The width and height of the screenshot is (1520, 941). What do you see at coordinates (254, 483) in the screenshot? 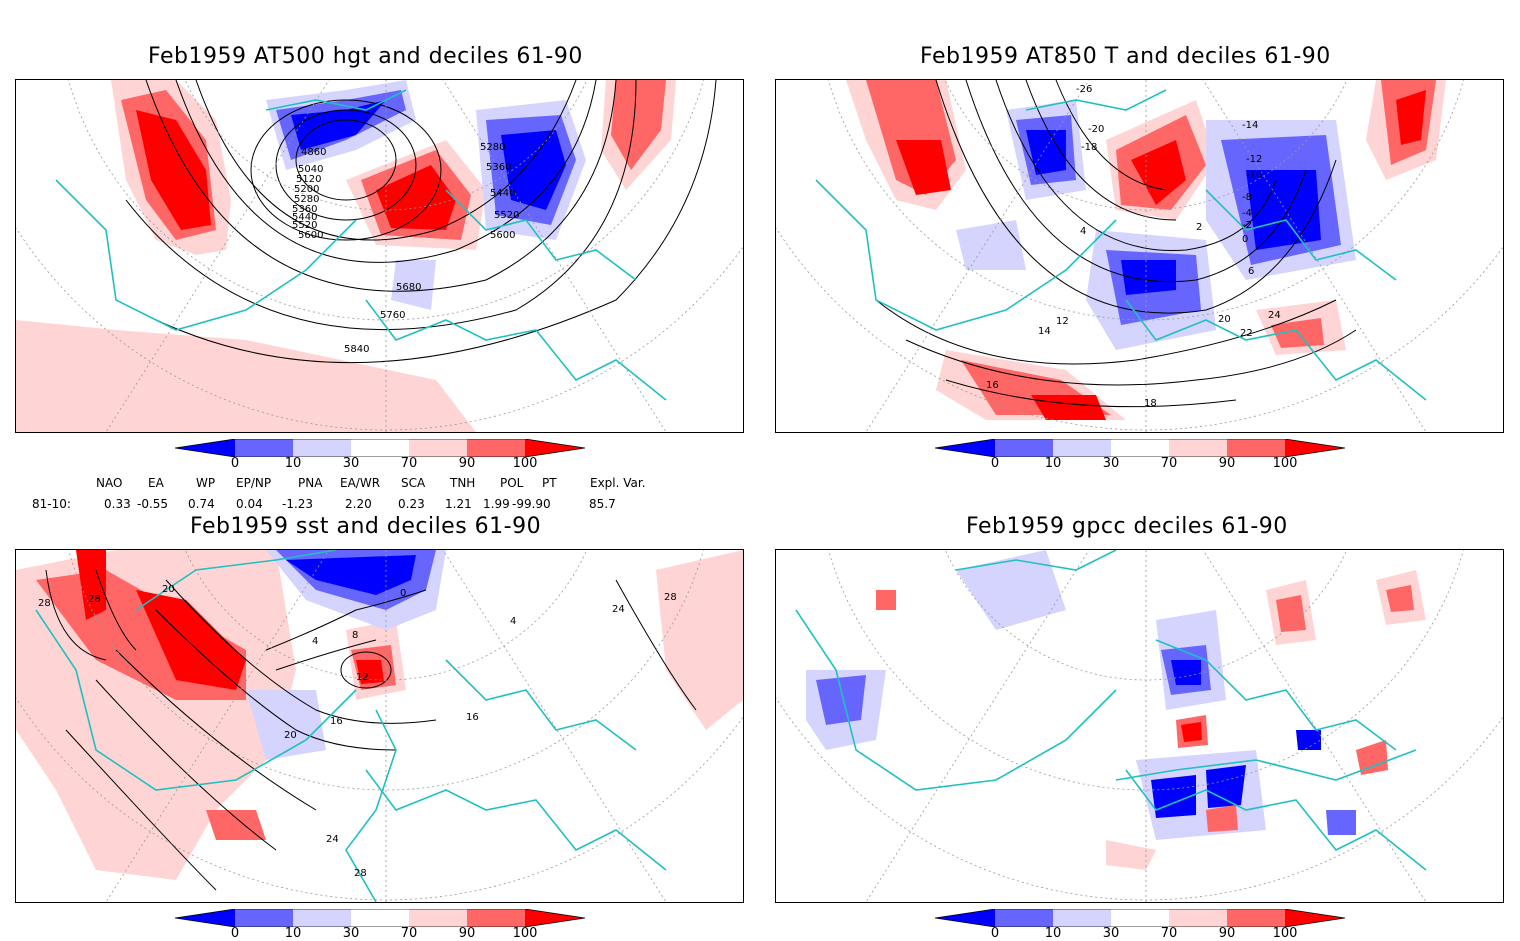
I see `index-header: EP/NP` at bounding box center [254, 483].